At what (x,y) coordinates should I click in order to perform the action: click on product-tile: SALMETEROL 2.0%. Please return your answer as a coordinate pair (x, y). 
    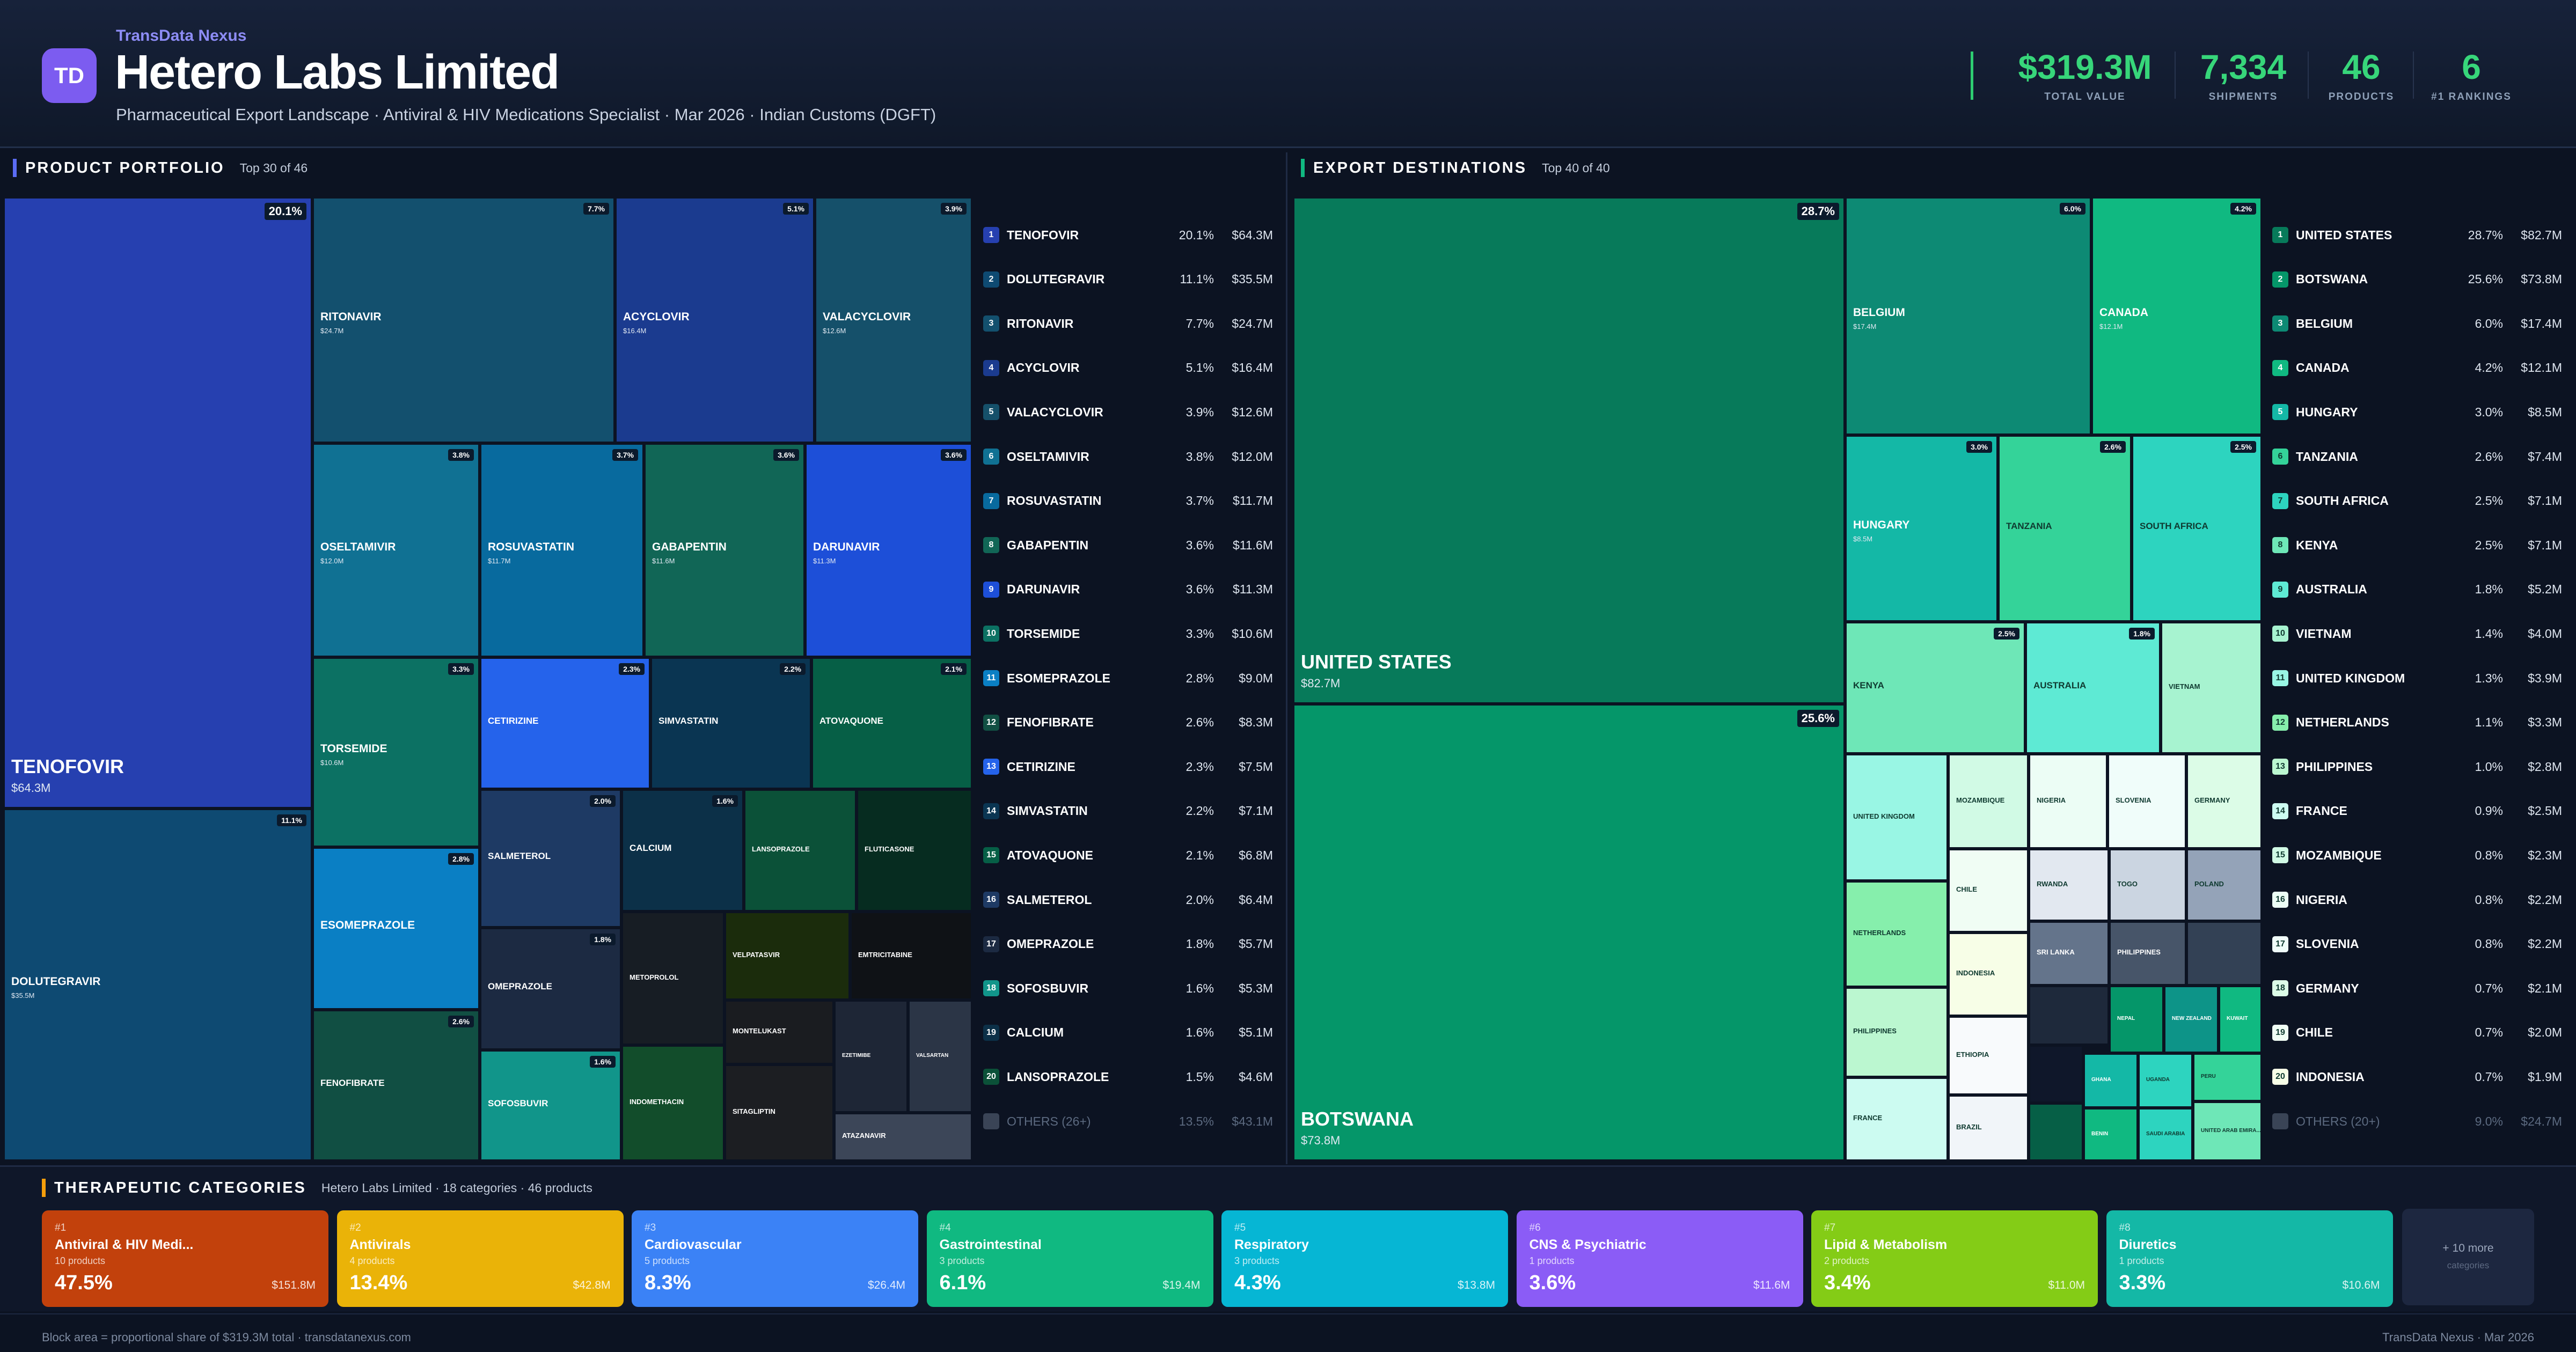
    Looking at the image, I should click on (550, 858).